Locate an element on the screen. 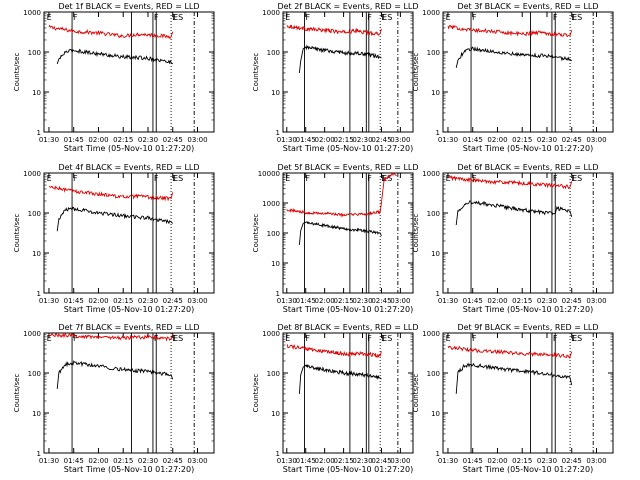 The height and width of the screenshot is (480, 640). y-tick-label: 10000 is located at coordinates (269, 174).